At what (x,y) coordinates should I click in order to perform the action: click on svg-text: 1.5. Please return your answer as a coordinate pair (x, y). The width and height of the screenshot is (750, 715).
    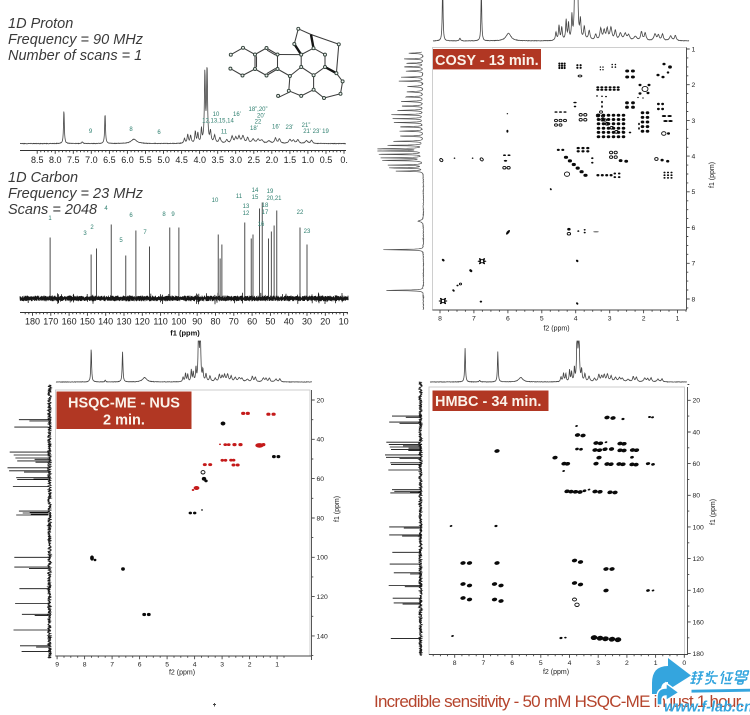
    Looking at the image, I should click on (290, 159).